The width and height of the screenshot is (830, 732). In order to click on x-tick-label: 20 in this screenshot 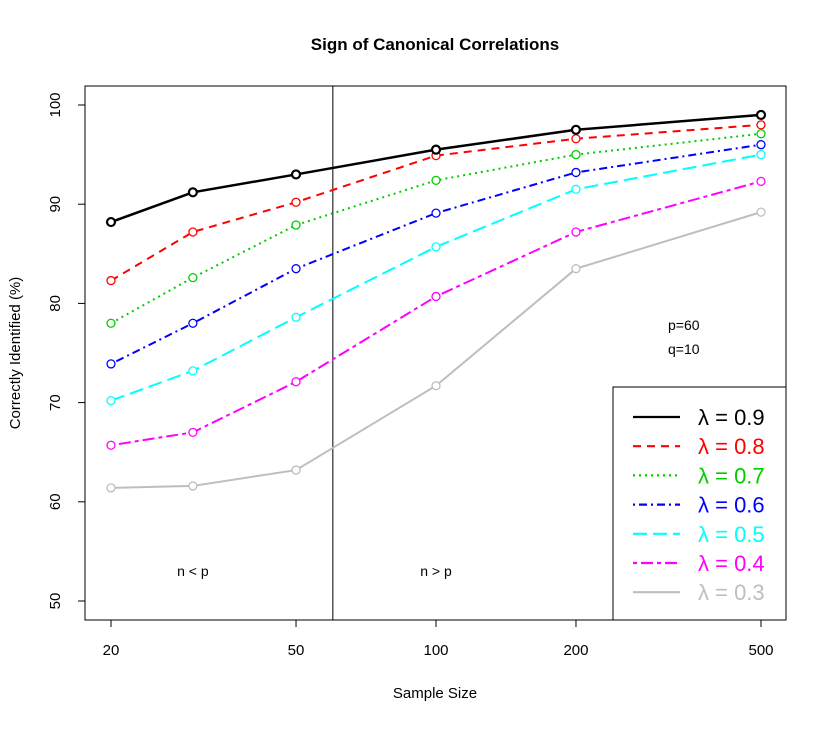, I will do `click(111, 650)`.